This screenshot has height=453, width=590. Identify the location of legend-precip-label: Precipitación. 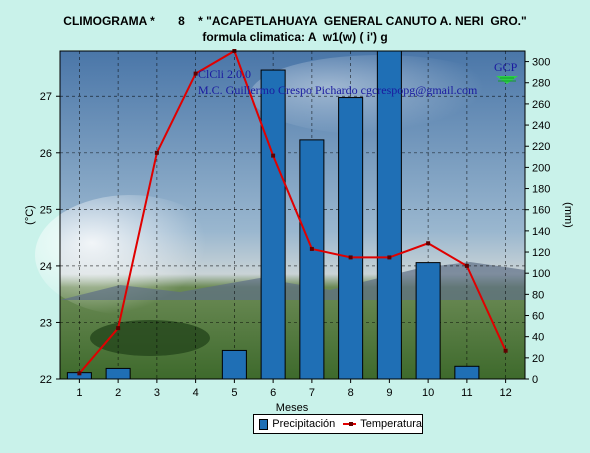
(304, 424).